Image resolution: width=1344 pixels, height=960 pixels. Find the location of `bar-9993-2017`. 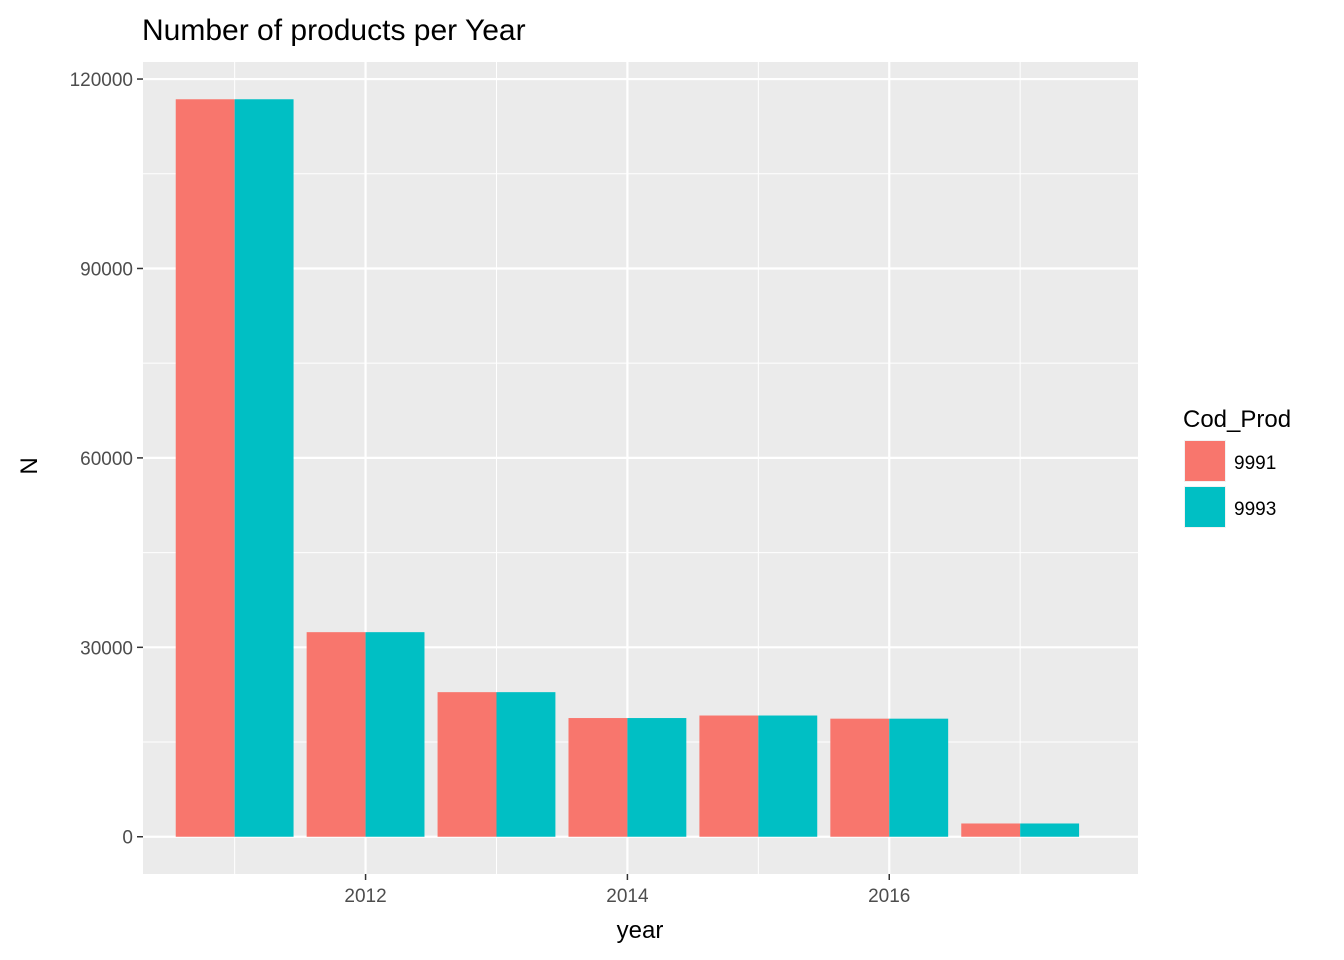

bar-9993-2017 is located at coordinates (1050, 830).